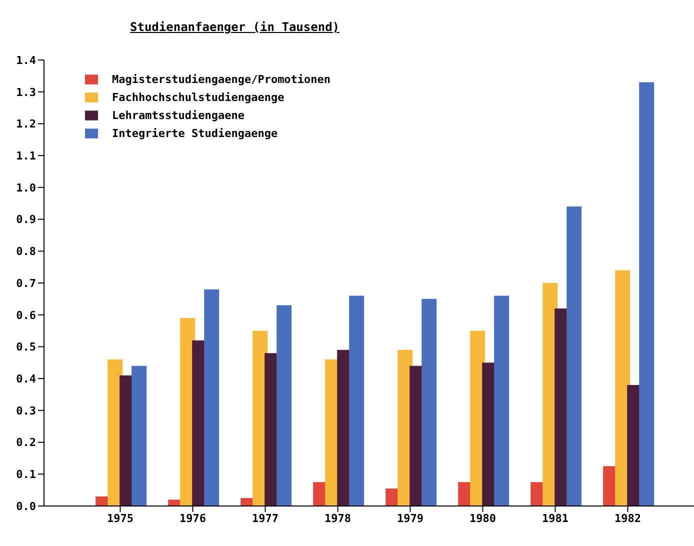  What do you see at coordinates (26, 475) in the screenshot?
I see `y-tick-label: 0.1` at bounding box center [26, 475].